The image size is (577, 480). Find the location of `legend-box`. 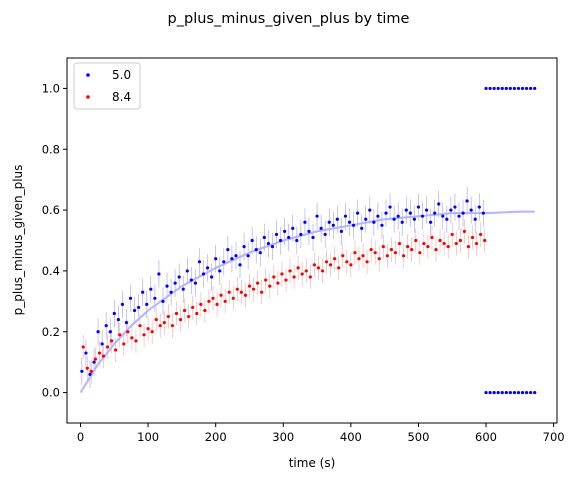

legend-box is located at coordinates (107, 86).